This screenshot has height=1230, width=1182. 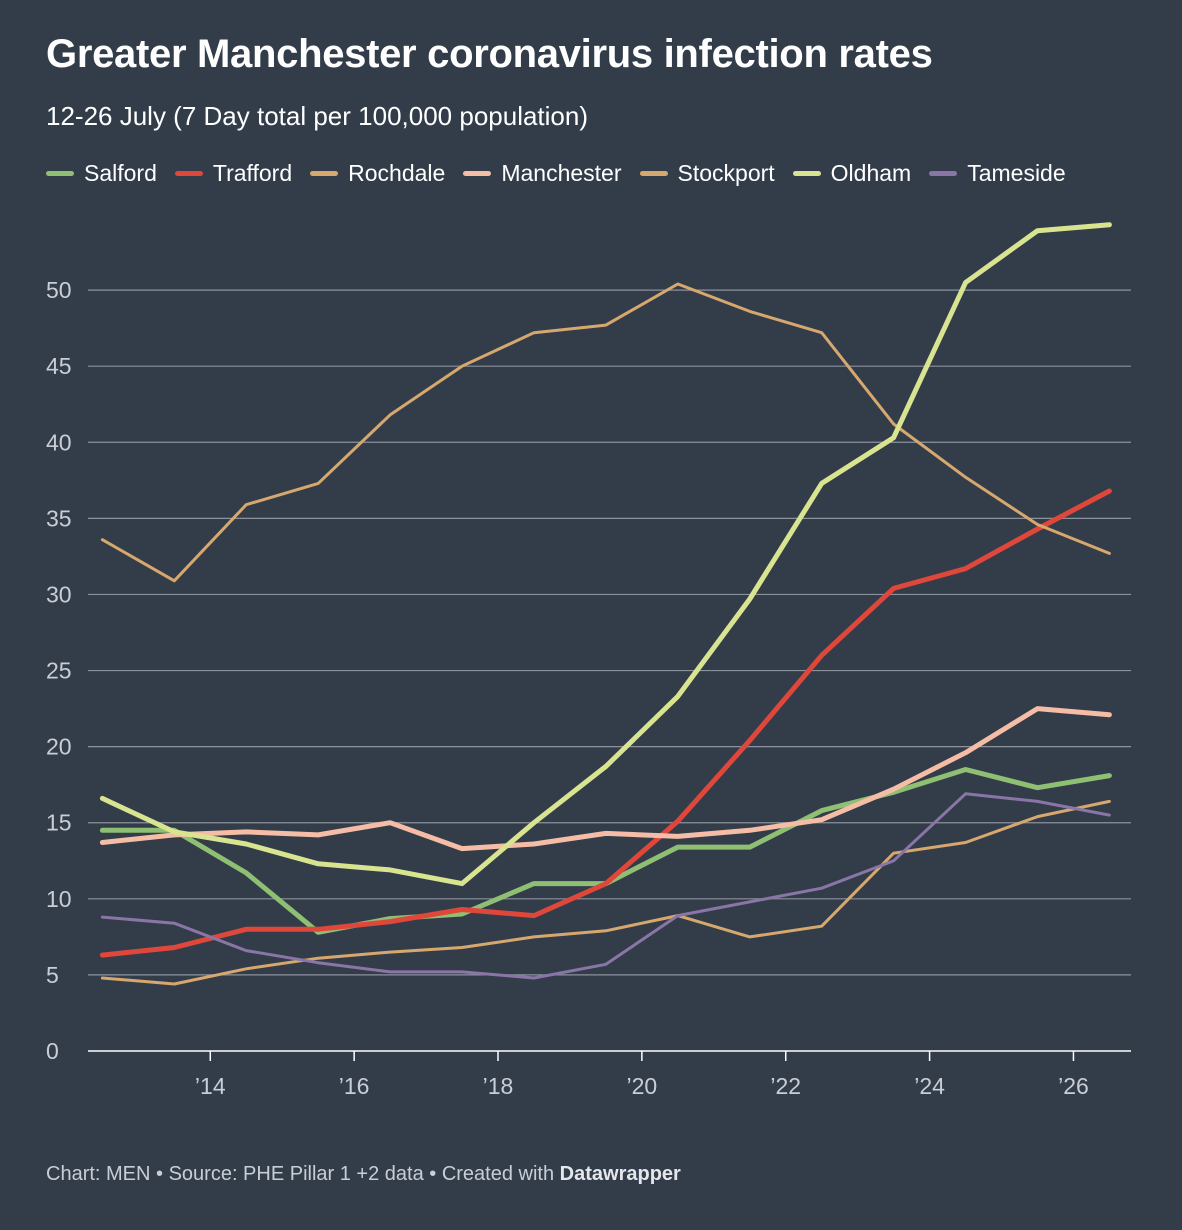 What do you see at coordinates (210, 1086) in the screenshot?
I see `x-tick-label: ’14` at bounding box center [210, 1086].